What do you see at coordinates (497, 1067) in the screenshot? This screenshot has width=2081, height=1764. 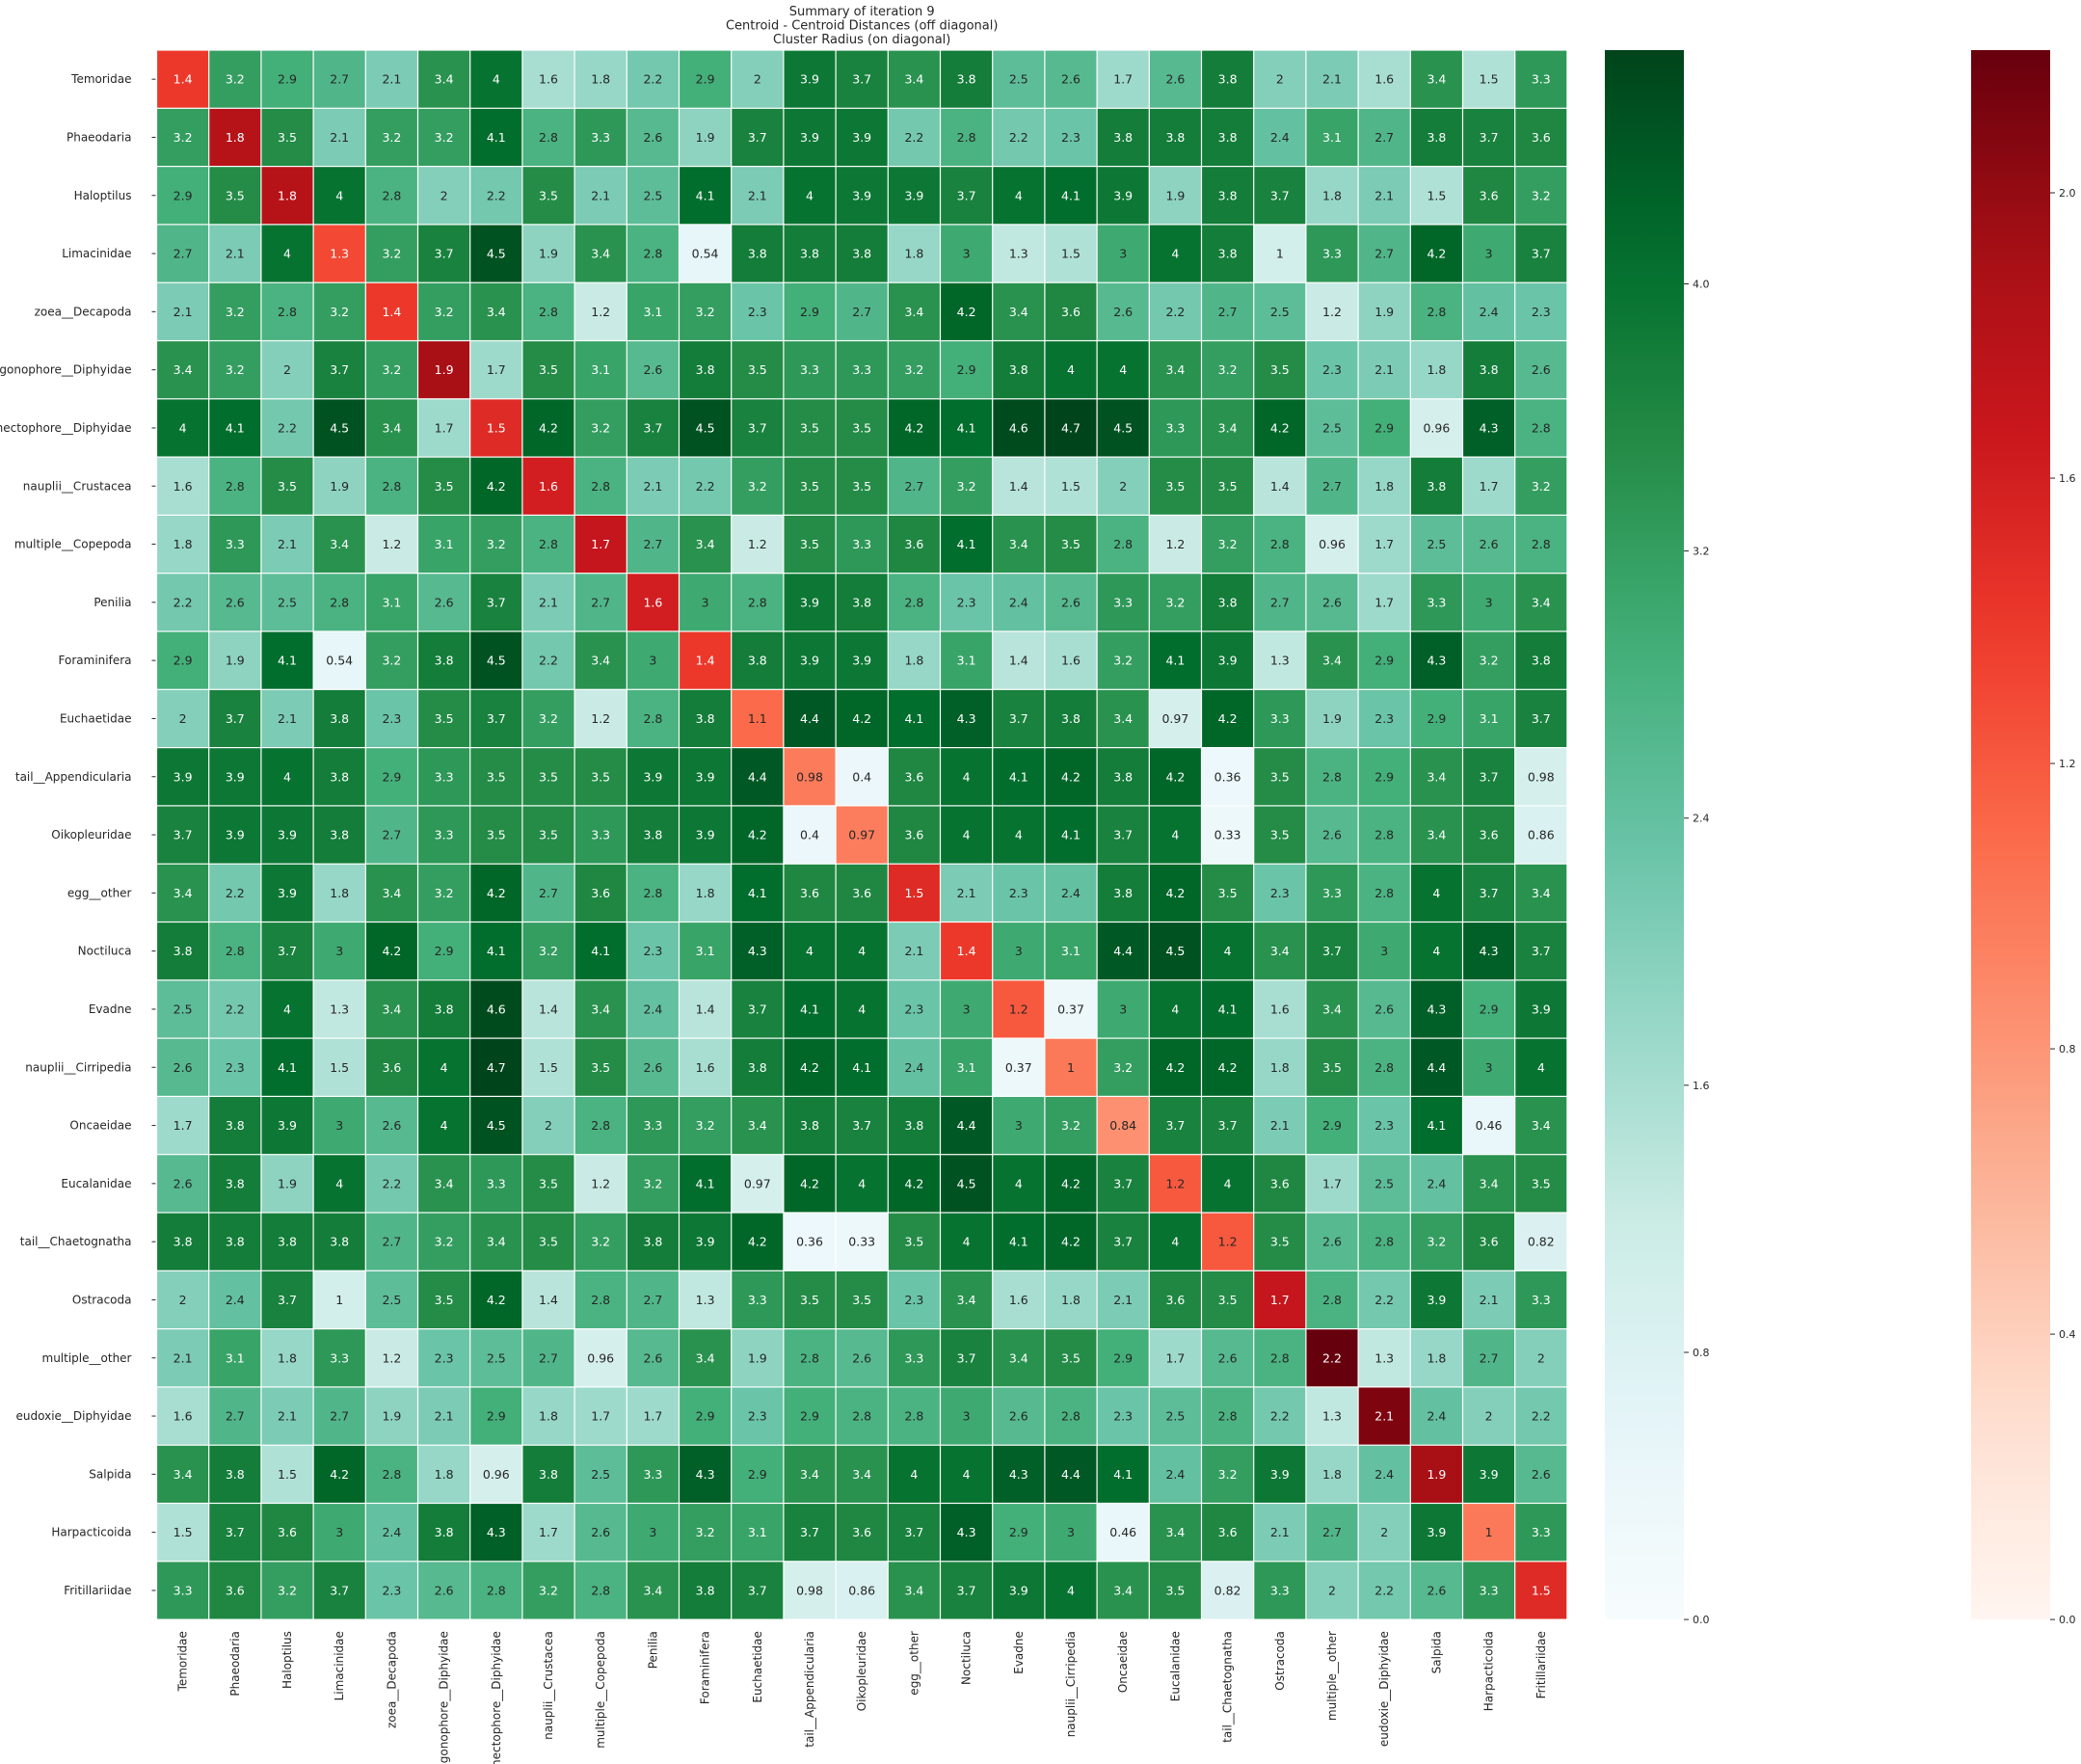 I see `cell-value-label: 4.7` at bounding box center [497, 1067].